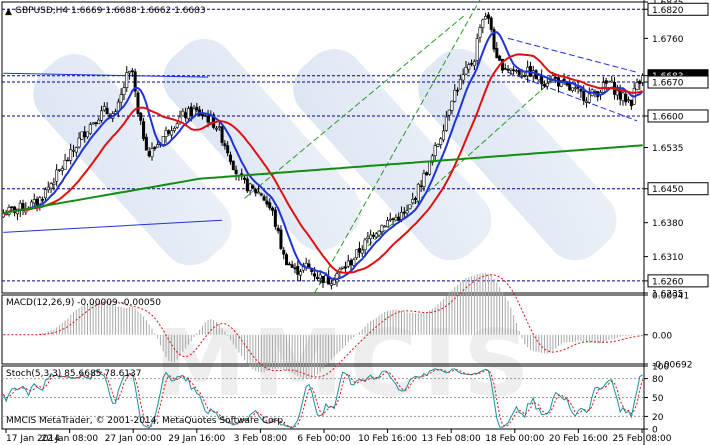 The image size is (710, 445). I want to click on time-label: 22 Jan 08:00, so click(69, 439).